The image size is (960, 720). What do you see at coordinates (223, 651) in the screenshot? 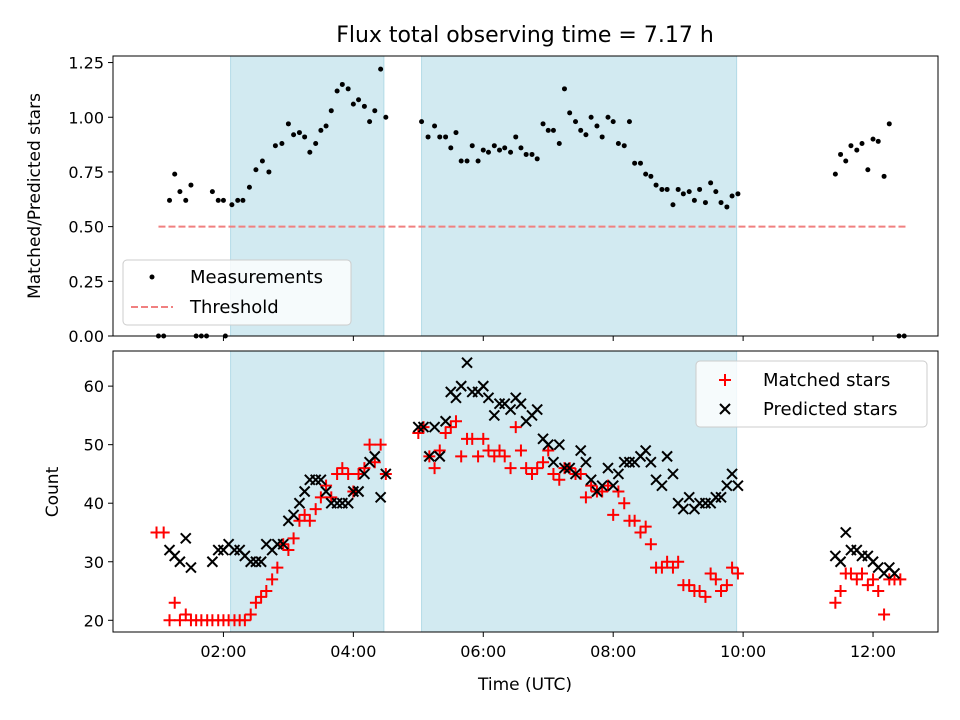
I see `x-tick-label-0: 02:00` at bounding box center [223, 651].